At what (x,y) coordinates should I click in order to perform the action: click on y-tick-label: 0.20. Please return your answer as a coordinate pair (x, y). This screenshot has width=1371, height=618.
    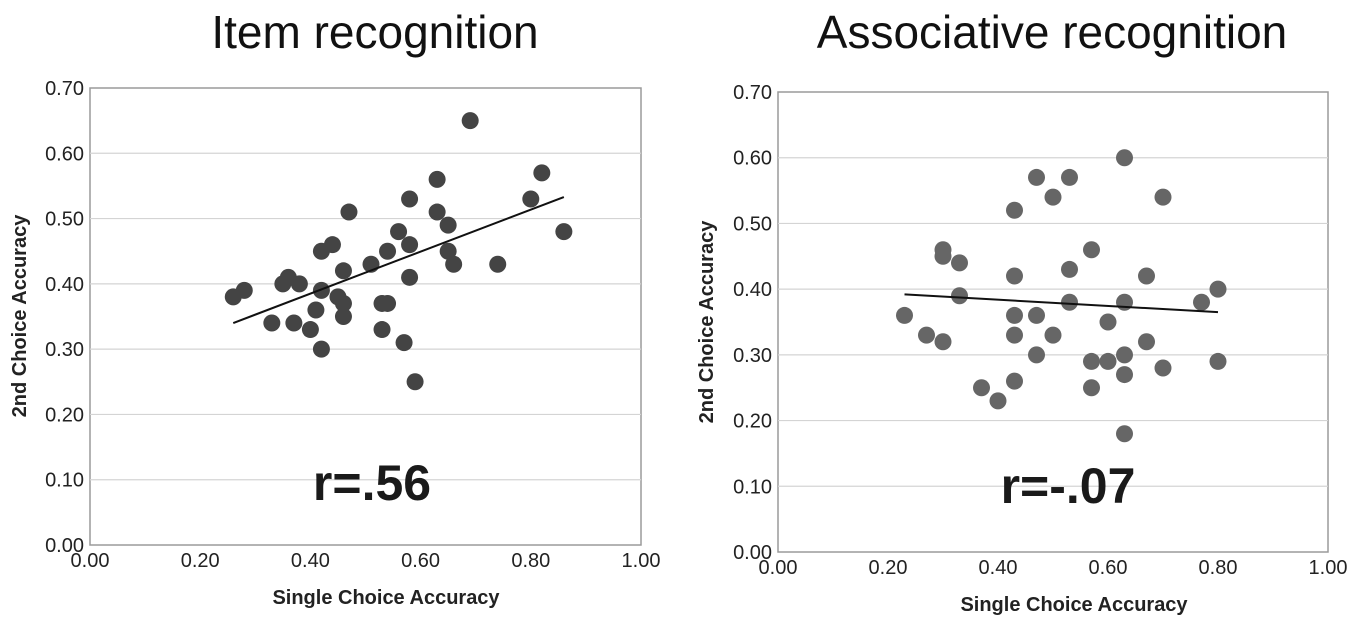
    Looking at the image, I should click on (752, 422).